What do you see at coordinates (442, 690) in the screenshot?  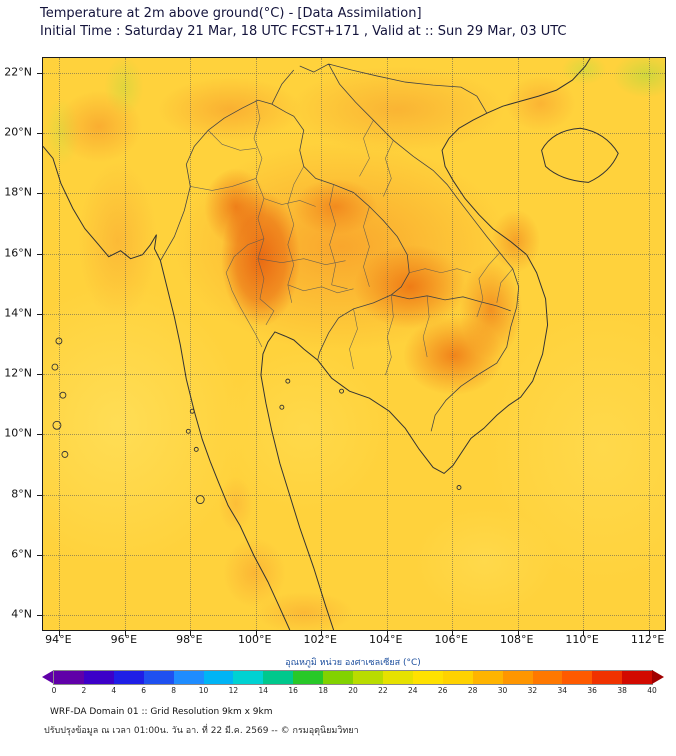 I see `colorbar-tick-label: 26` at bounding box center [442, 690].